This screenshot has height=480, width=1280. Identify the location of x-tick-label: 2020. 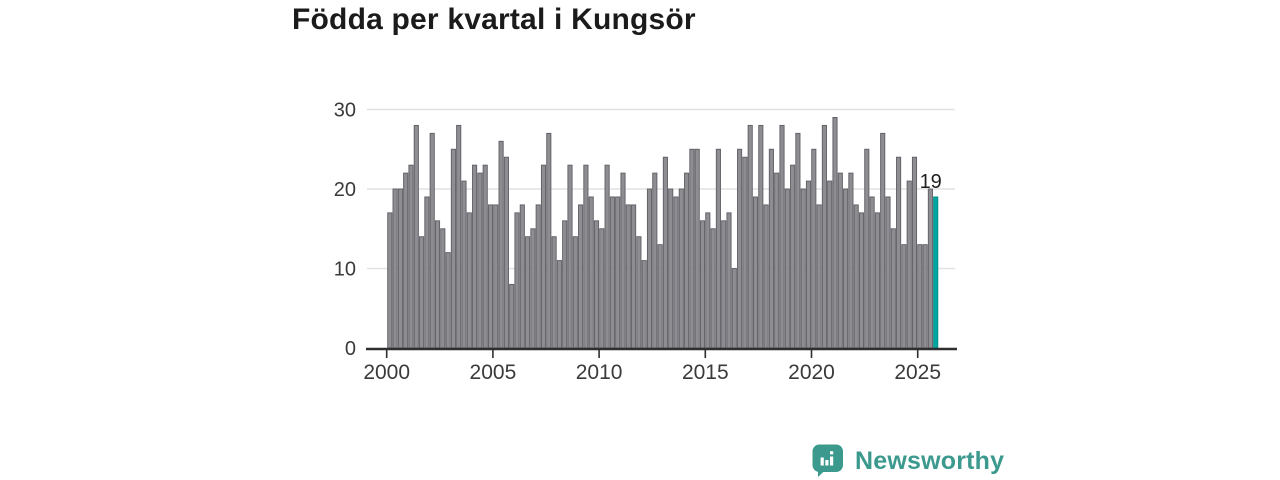
(811, 372).